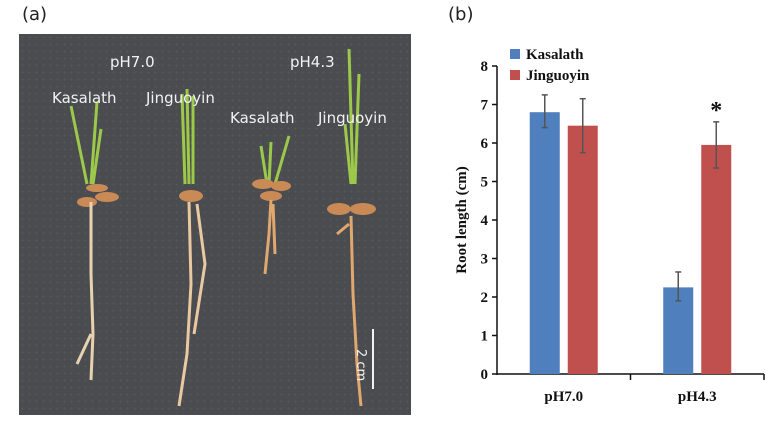 This screenshot has height=429, width=777. What do you see at coordinates (485, 106) in the screenshot?
I see `y-tick-label: 7` at bounding box center [485, 106].